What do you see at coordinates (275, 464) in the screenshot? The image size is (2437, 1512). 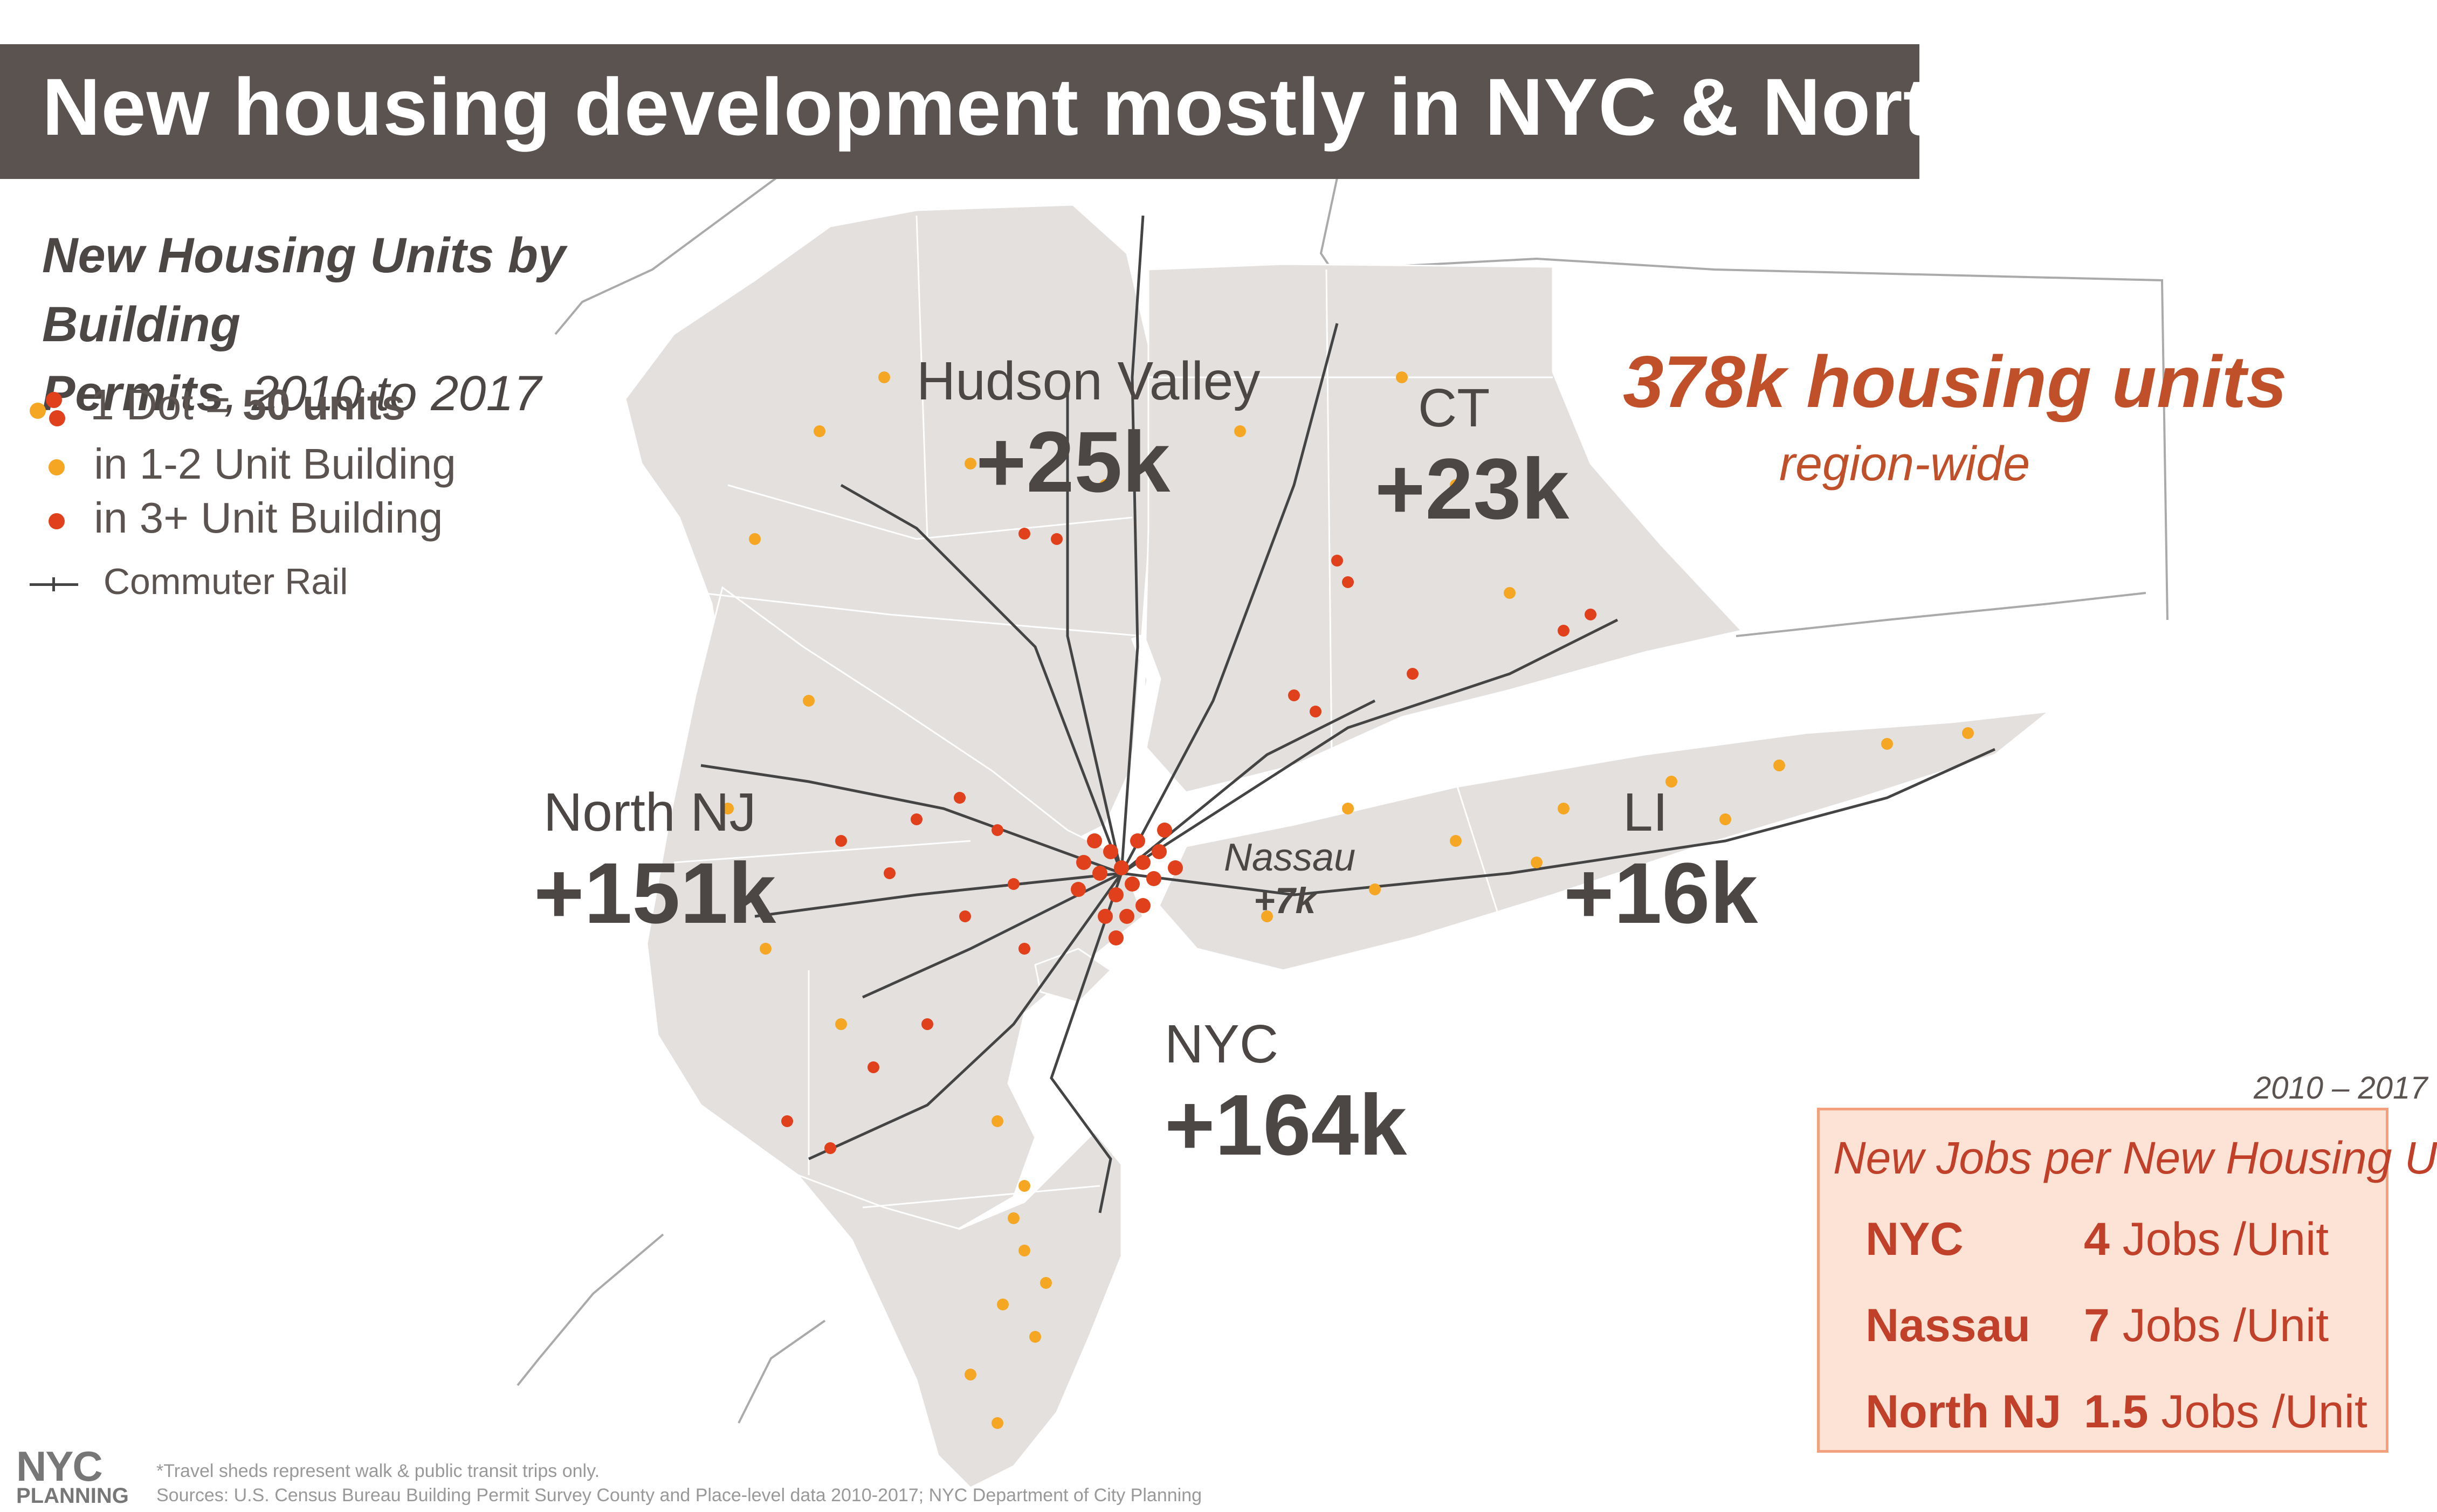 I see `small-building-label: in 1-2 Unit Building` at bounding box center [275, 464].